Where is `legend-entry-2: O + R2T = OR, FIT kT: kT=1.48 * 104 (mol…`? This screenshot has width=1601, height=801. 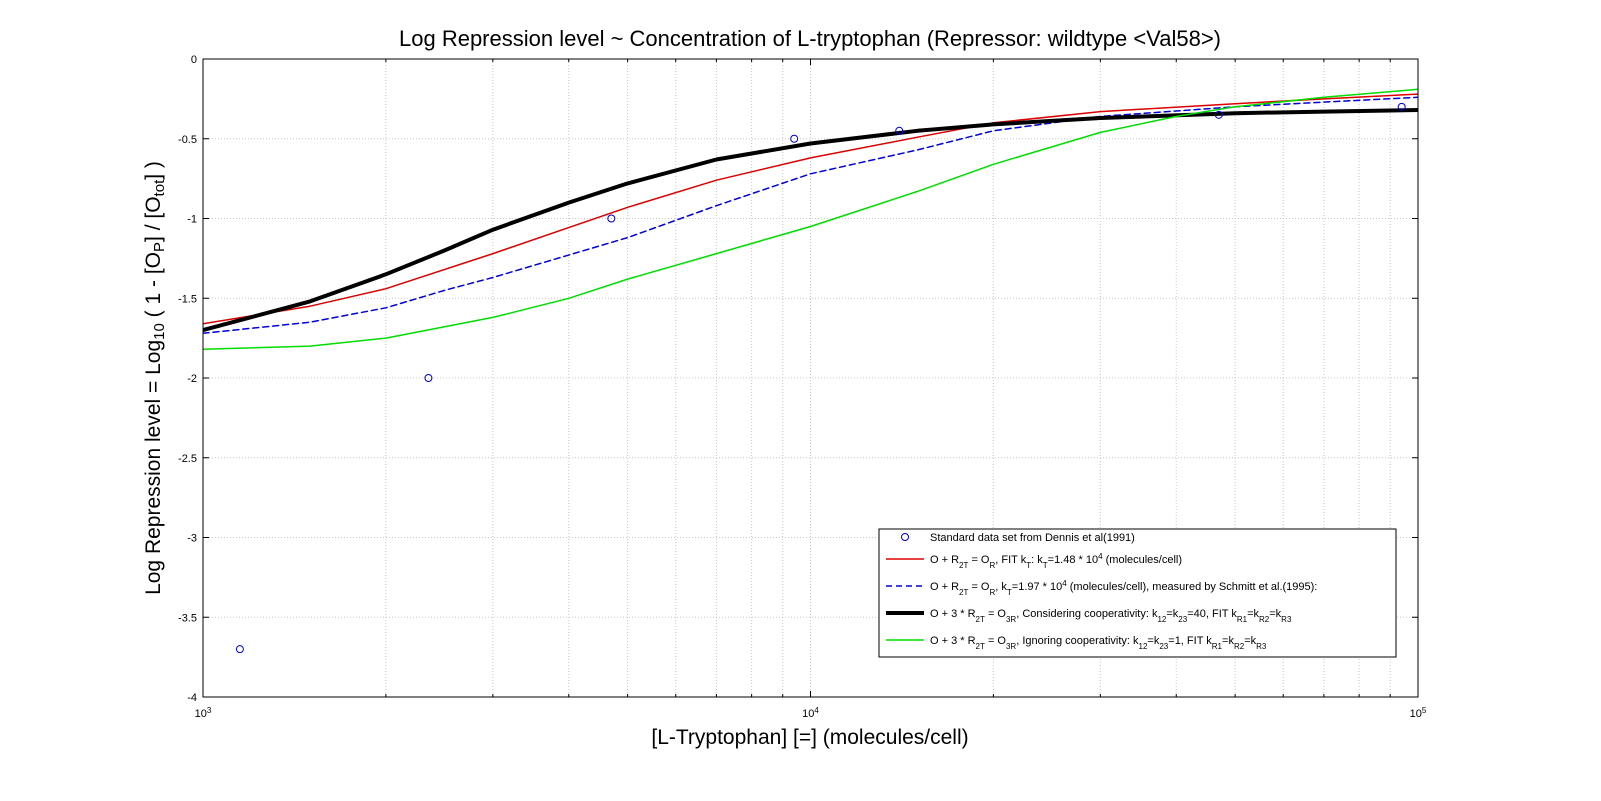 legend-entry-2: O + R2T = OR, FIT kT: kT=1.48 * 104 (mol… is located at coordinates (1056, 561).